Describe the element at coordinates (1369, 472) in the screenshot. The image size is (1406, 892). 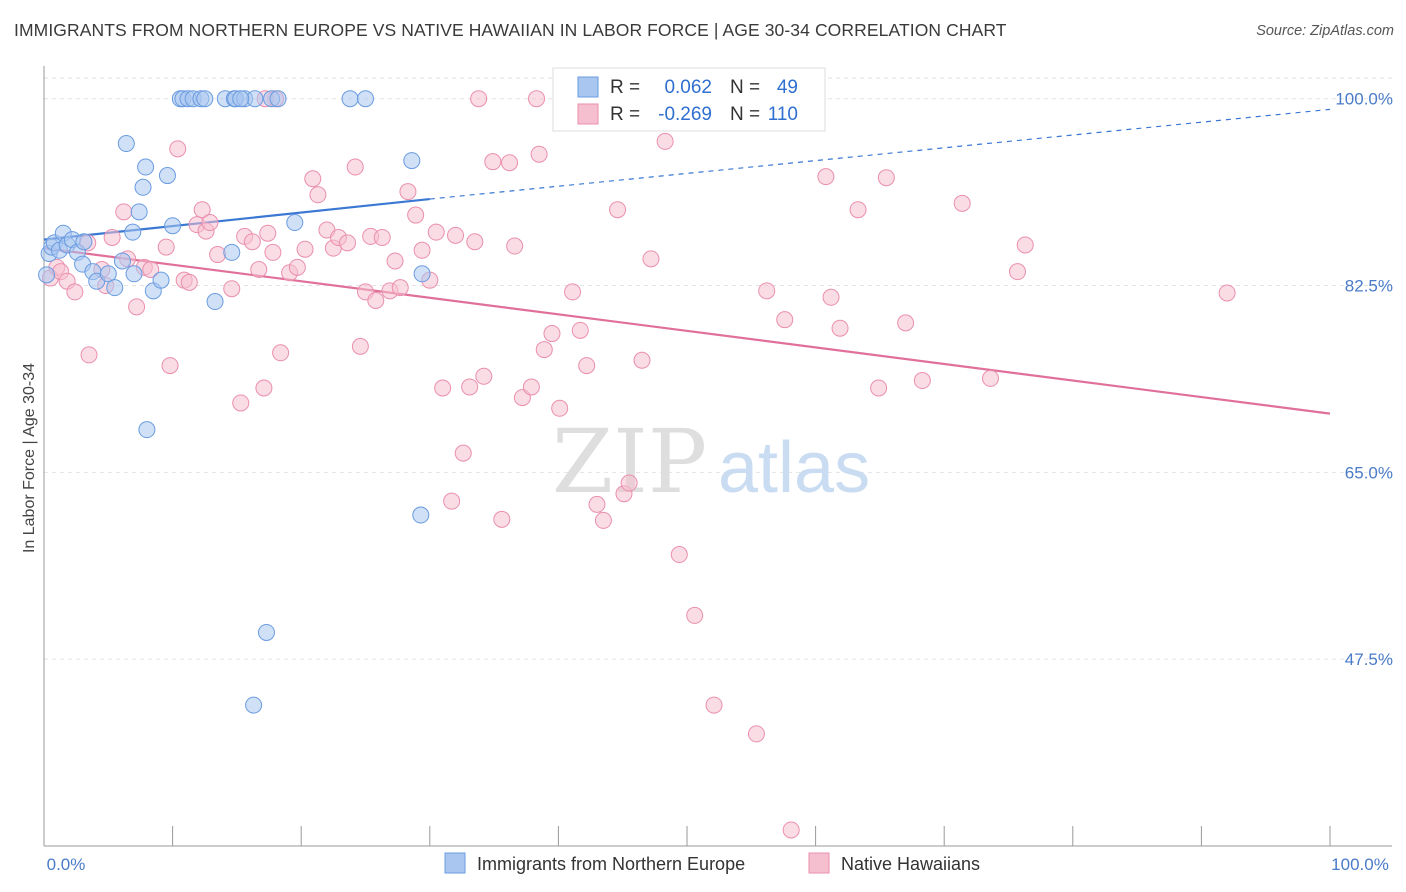
I see `y-tick-label: 65.0%` at that location.